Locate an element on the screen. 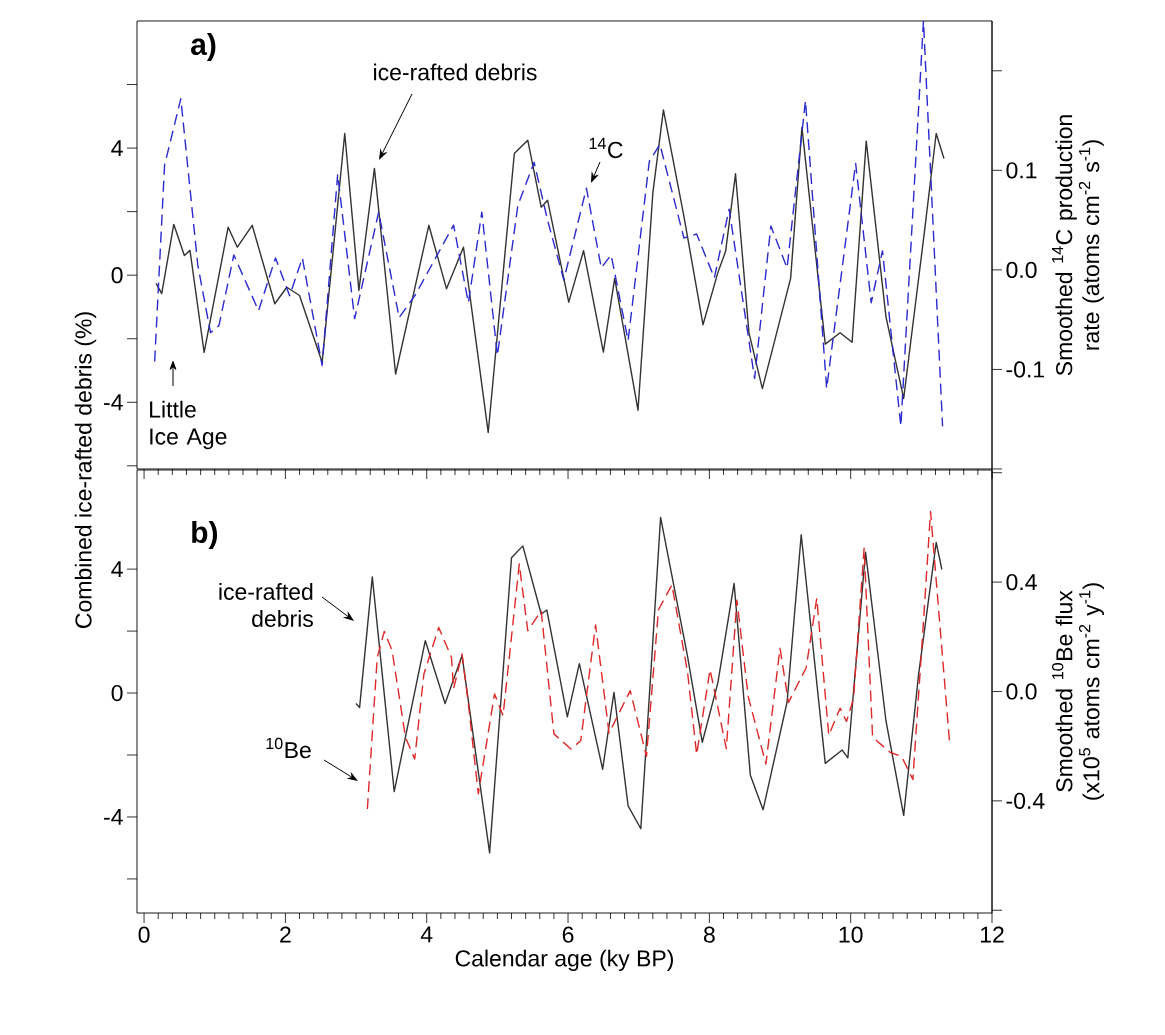 The image size is (1165, 1035). annotation: b) is located at coordinates (205, 535).